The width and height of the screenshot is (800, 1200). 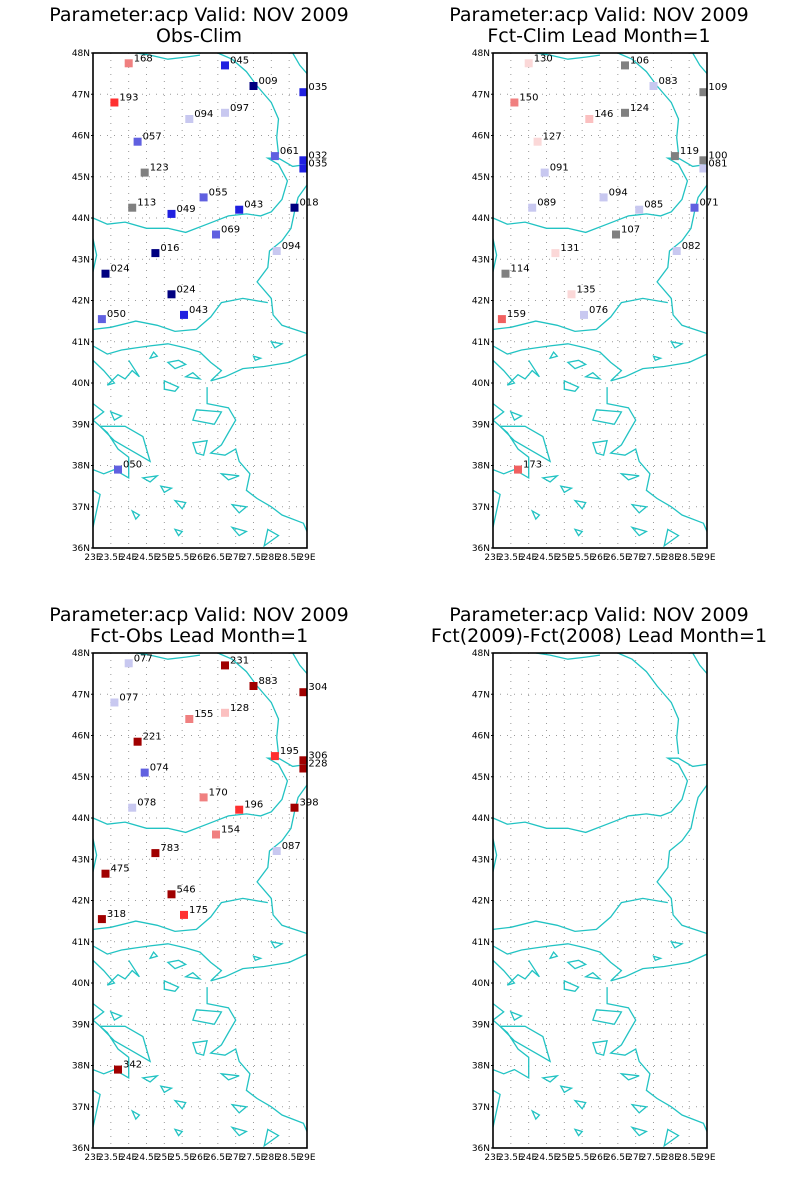 I want to click on station-value-label: 091, so click(x=559, y=168).